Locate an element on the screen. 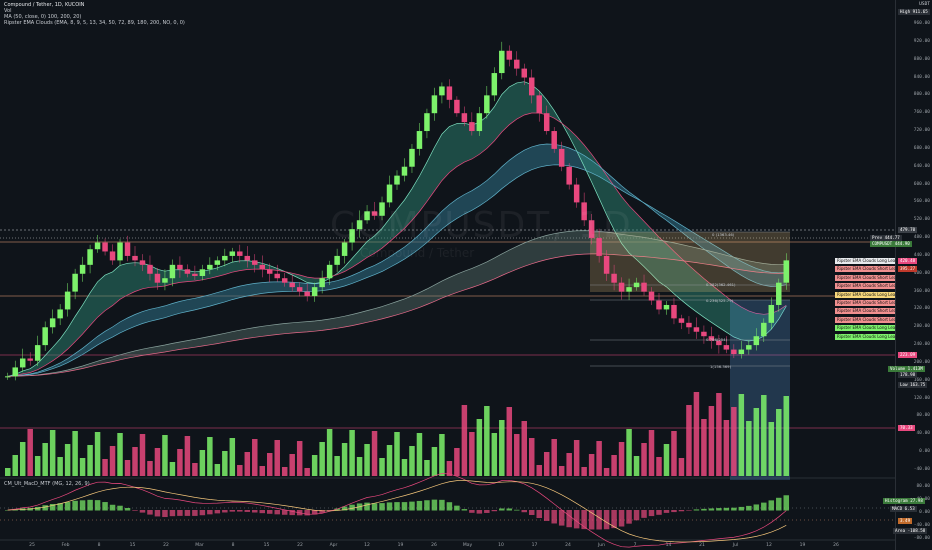 The image size is (932, 550). date-tick: Feb is located at coordinates (65, 545).